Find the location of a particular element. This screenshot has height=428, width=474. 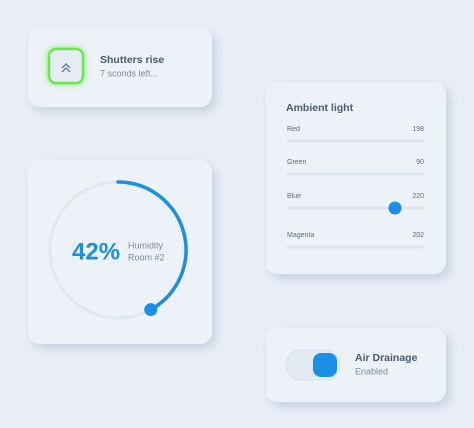

ambient-title: Ambient light is located at coordinates (320, 108).